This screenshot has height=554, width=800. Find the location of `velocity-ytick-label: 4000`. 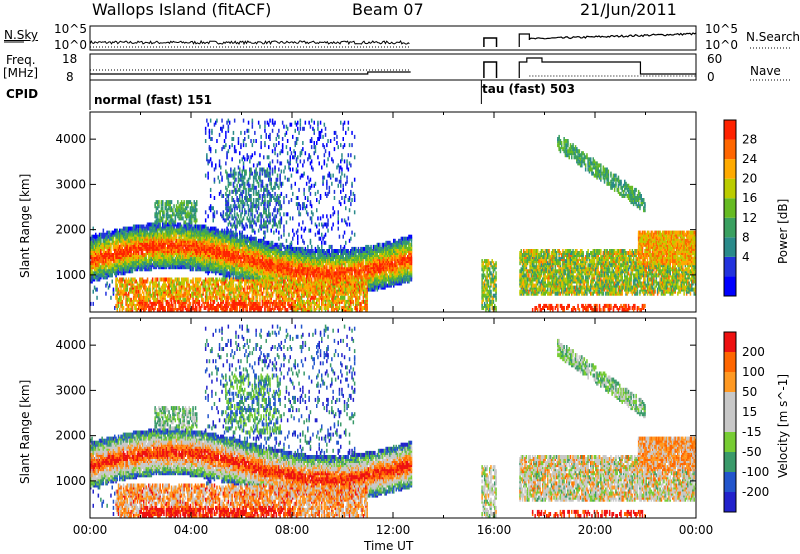

velocity-ytick-label: 4000 is located at coordinates (70, 345).